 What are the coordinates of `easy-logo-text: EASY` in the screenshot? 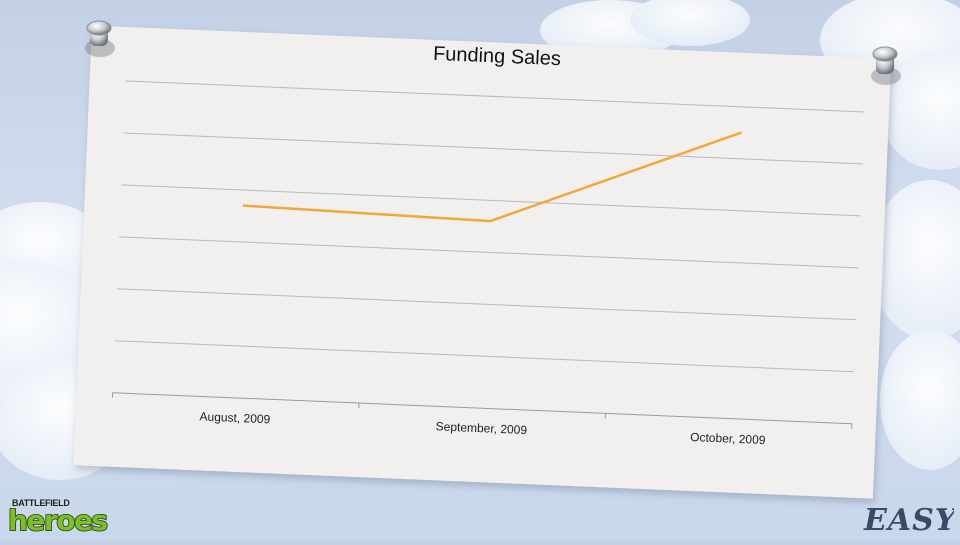 It's located at (908, 520).